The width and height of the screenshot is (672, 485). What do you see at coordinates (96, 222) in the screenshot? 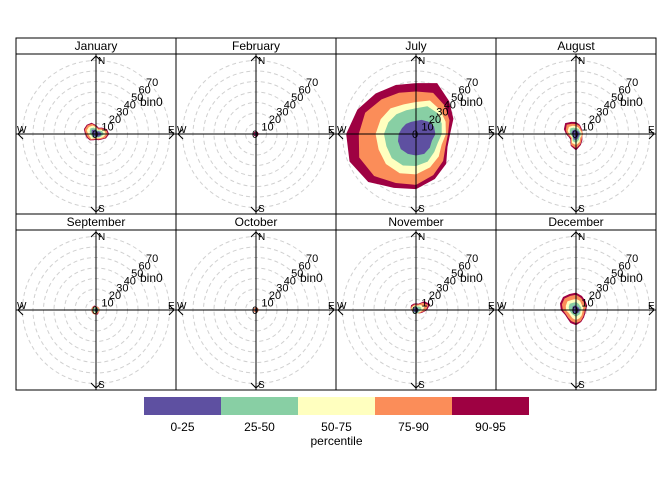
I see `panel-title: September` at bounding box center [96, 222].